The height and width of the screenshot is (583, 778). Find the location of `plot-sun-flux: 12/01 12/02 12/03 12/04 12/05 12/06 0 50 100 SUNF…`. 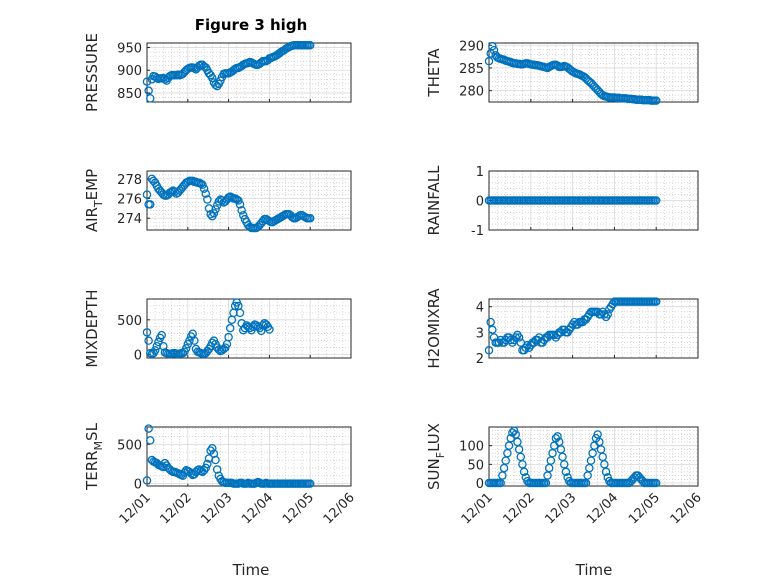

plot-sun-flux: 12/01 12/02 12/03 12/04 12/05 12/06 0 50 100 SUNF… is located at coordinates (565, 475).